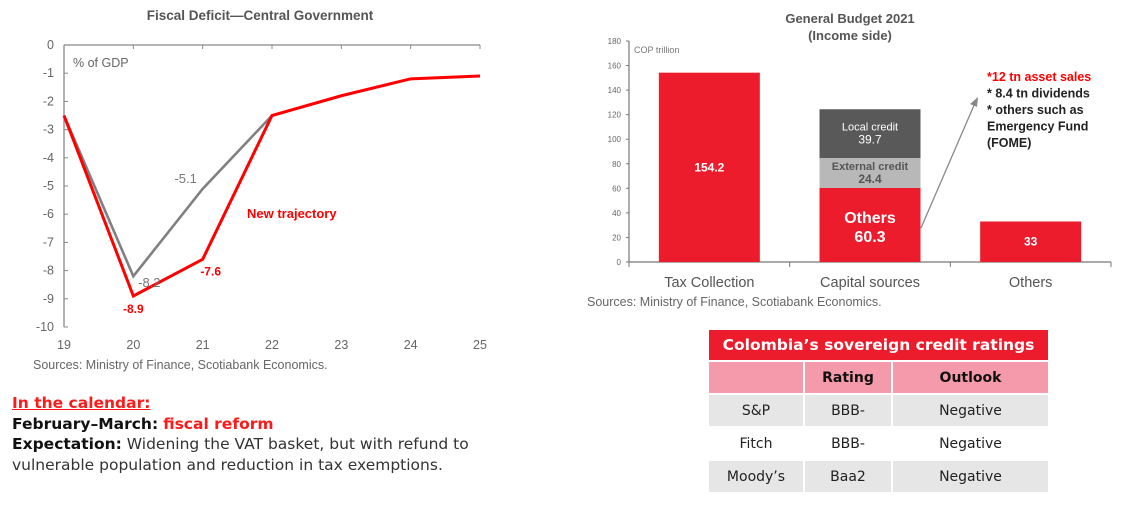 Image resolution: width=1140 pixels, height=519 pixels. Describe the element at coordinates (1038, 94) in the screenshot. I see `callout-line: * 8.4 tn dividends` at that location.